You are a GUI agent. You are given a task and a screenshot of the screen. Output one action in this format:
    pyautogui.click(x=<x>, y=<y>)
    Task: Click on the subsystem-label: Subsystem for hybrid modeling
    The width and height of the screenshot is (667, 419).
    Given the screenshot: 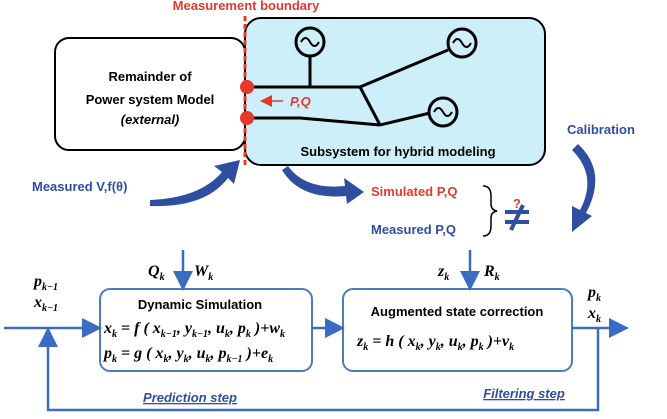 What is the action you would take?
    pyautogui.click(x=397, y=151)
    